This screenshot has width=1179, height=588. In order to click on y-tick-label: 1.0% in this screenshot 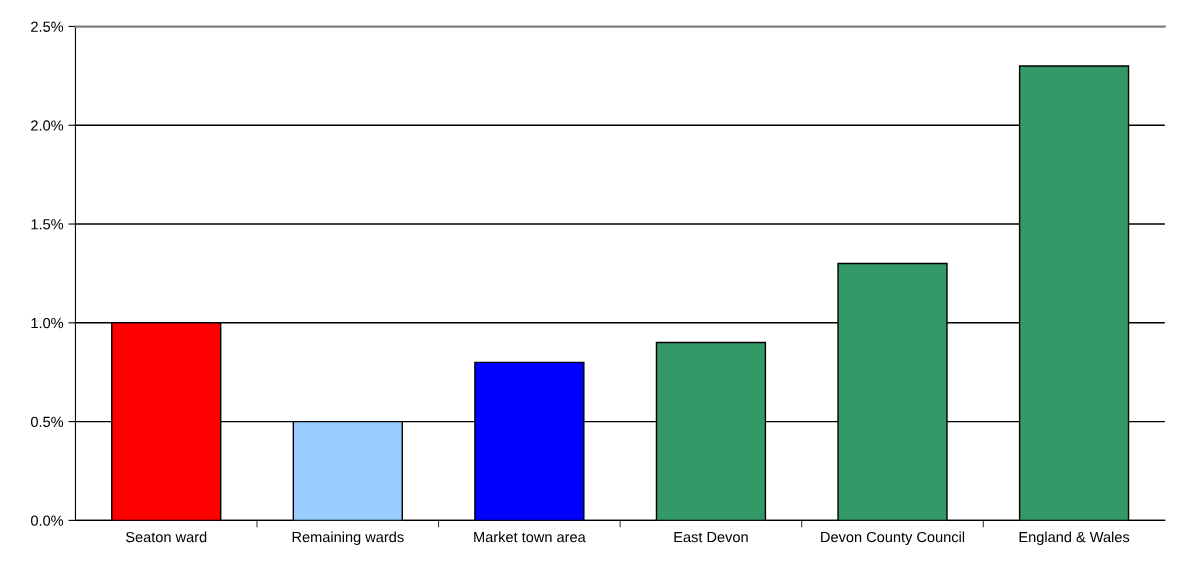, I will do `click(47, 323)`.